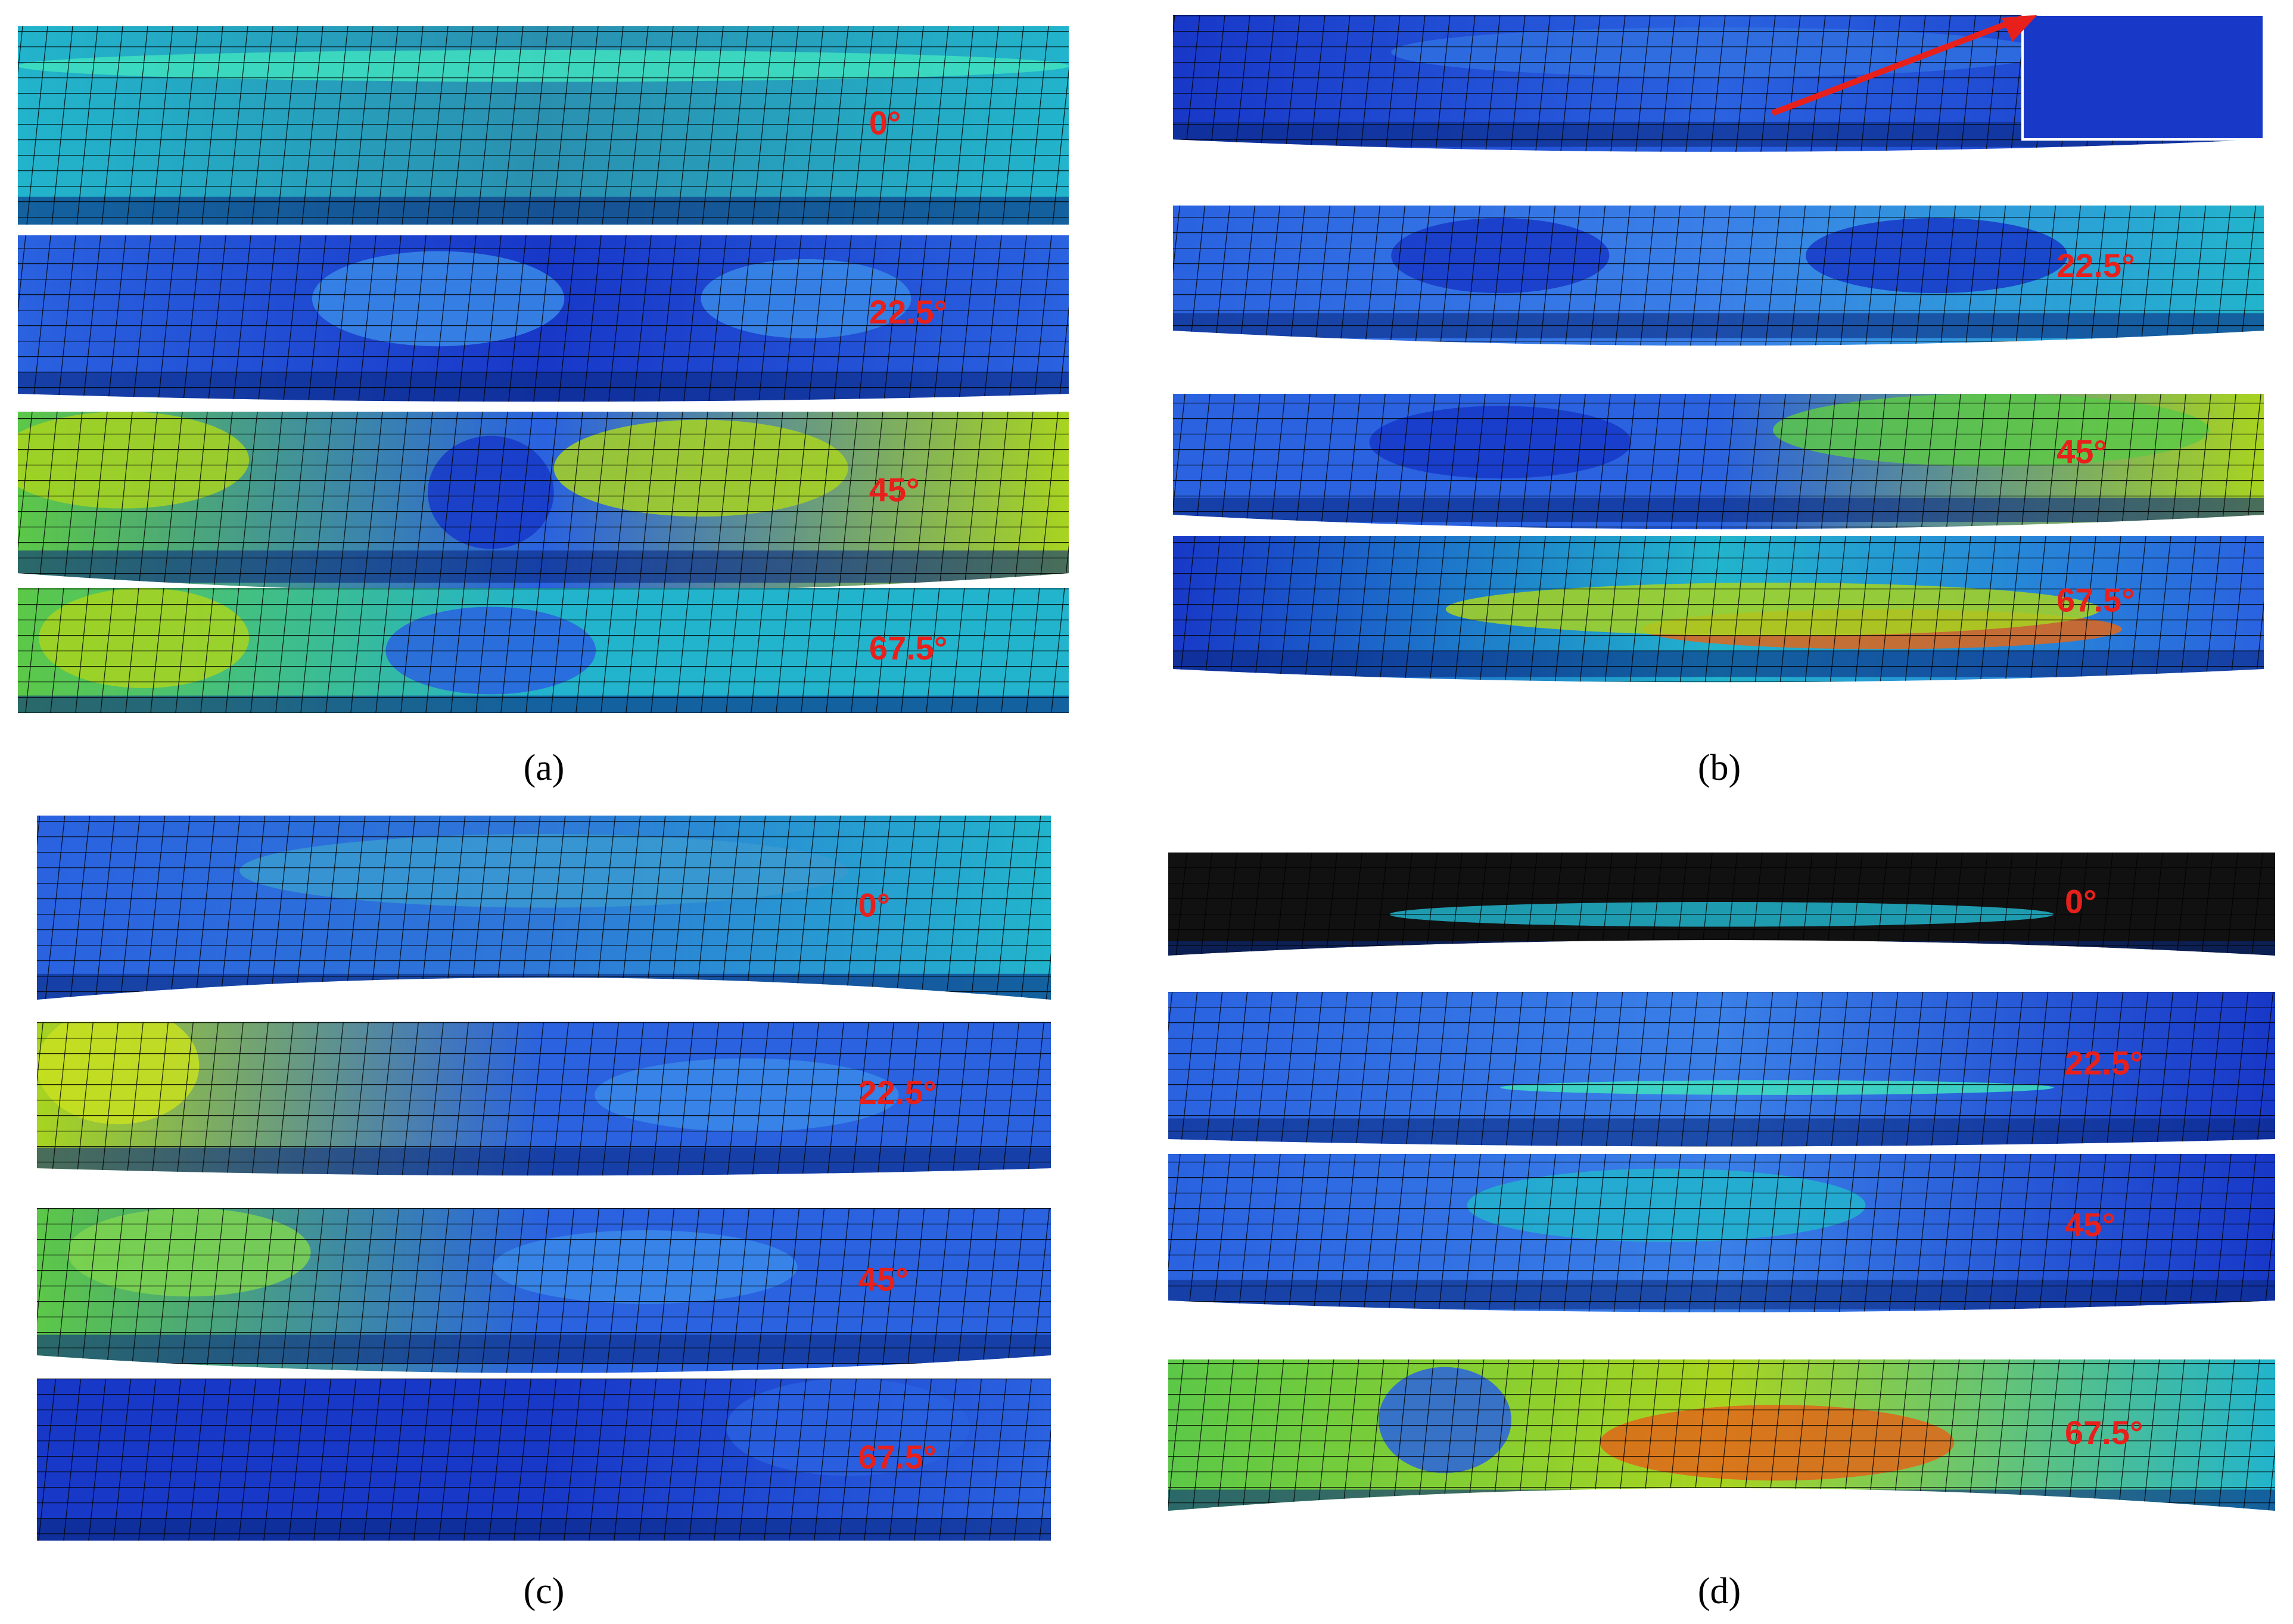 Image resolution: width=2293 pixels, height=1624 pixels. I want to click on panel-caption: (b), so click(1719, 768).